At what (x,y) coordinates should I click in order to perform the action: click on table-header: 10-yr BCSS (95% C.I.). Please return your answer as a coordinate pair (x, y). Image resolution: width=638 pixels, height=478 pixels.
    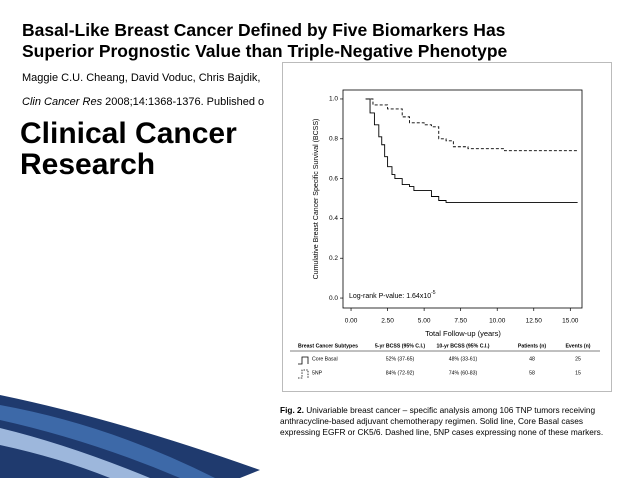
    Looking at the image, I should click on (462, 346).